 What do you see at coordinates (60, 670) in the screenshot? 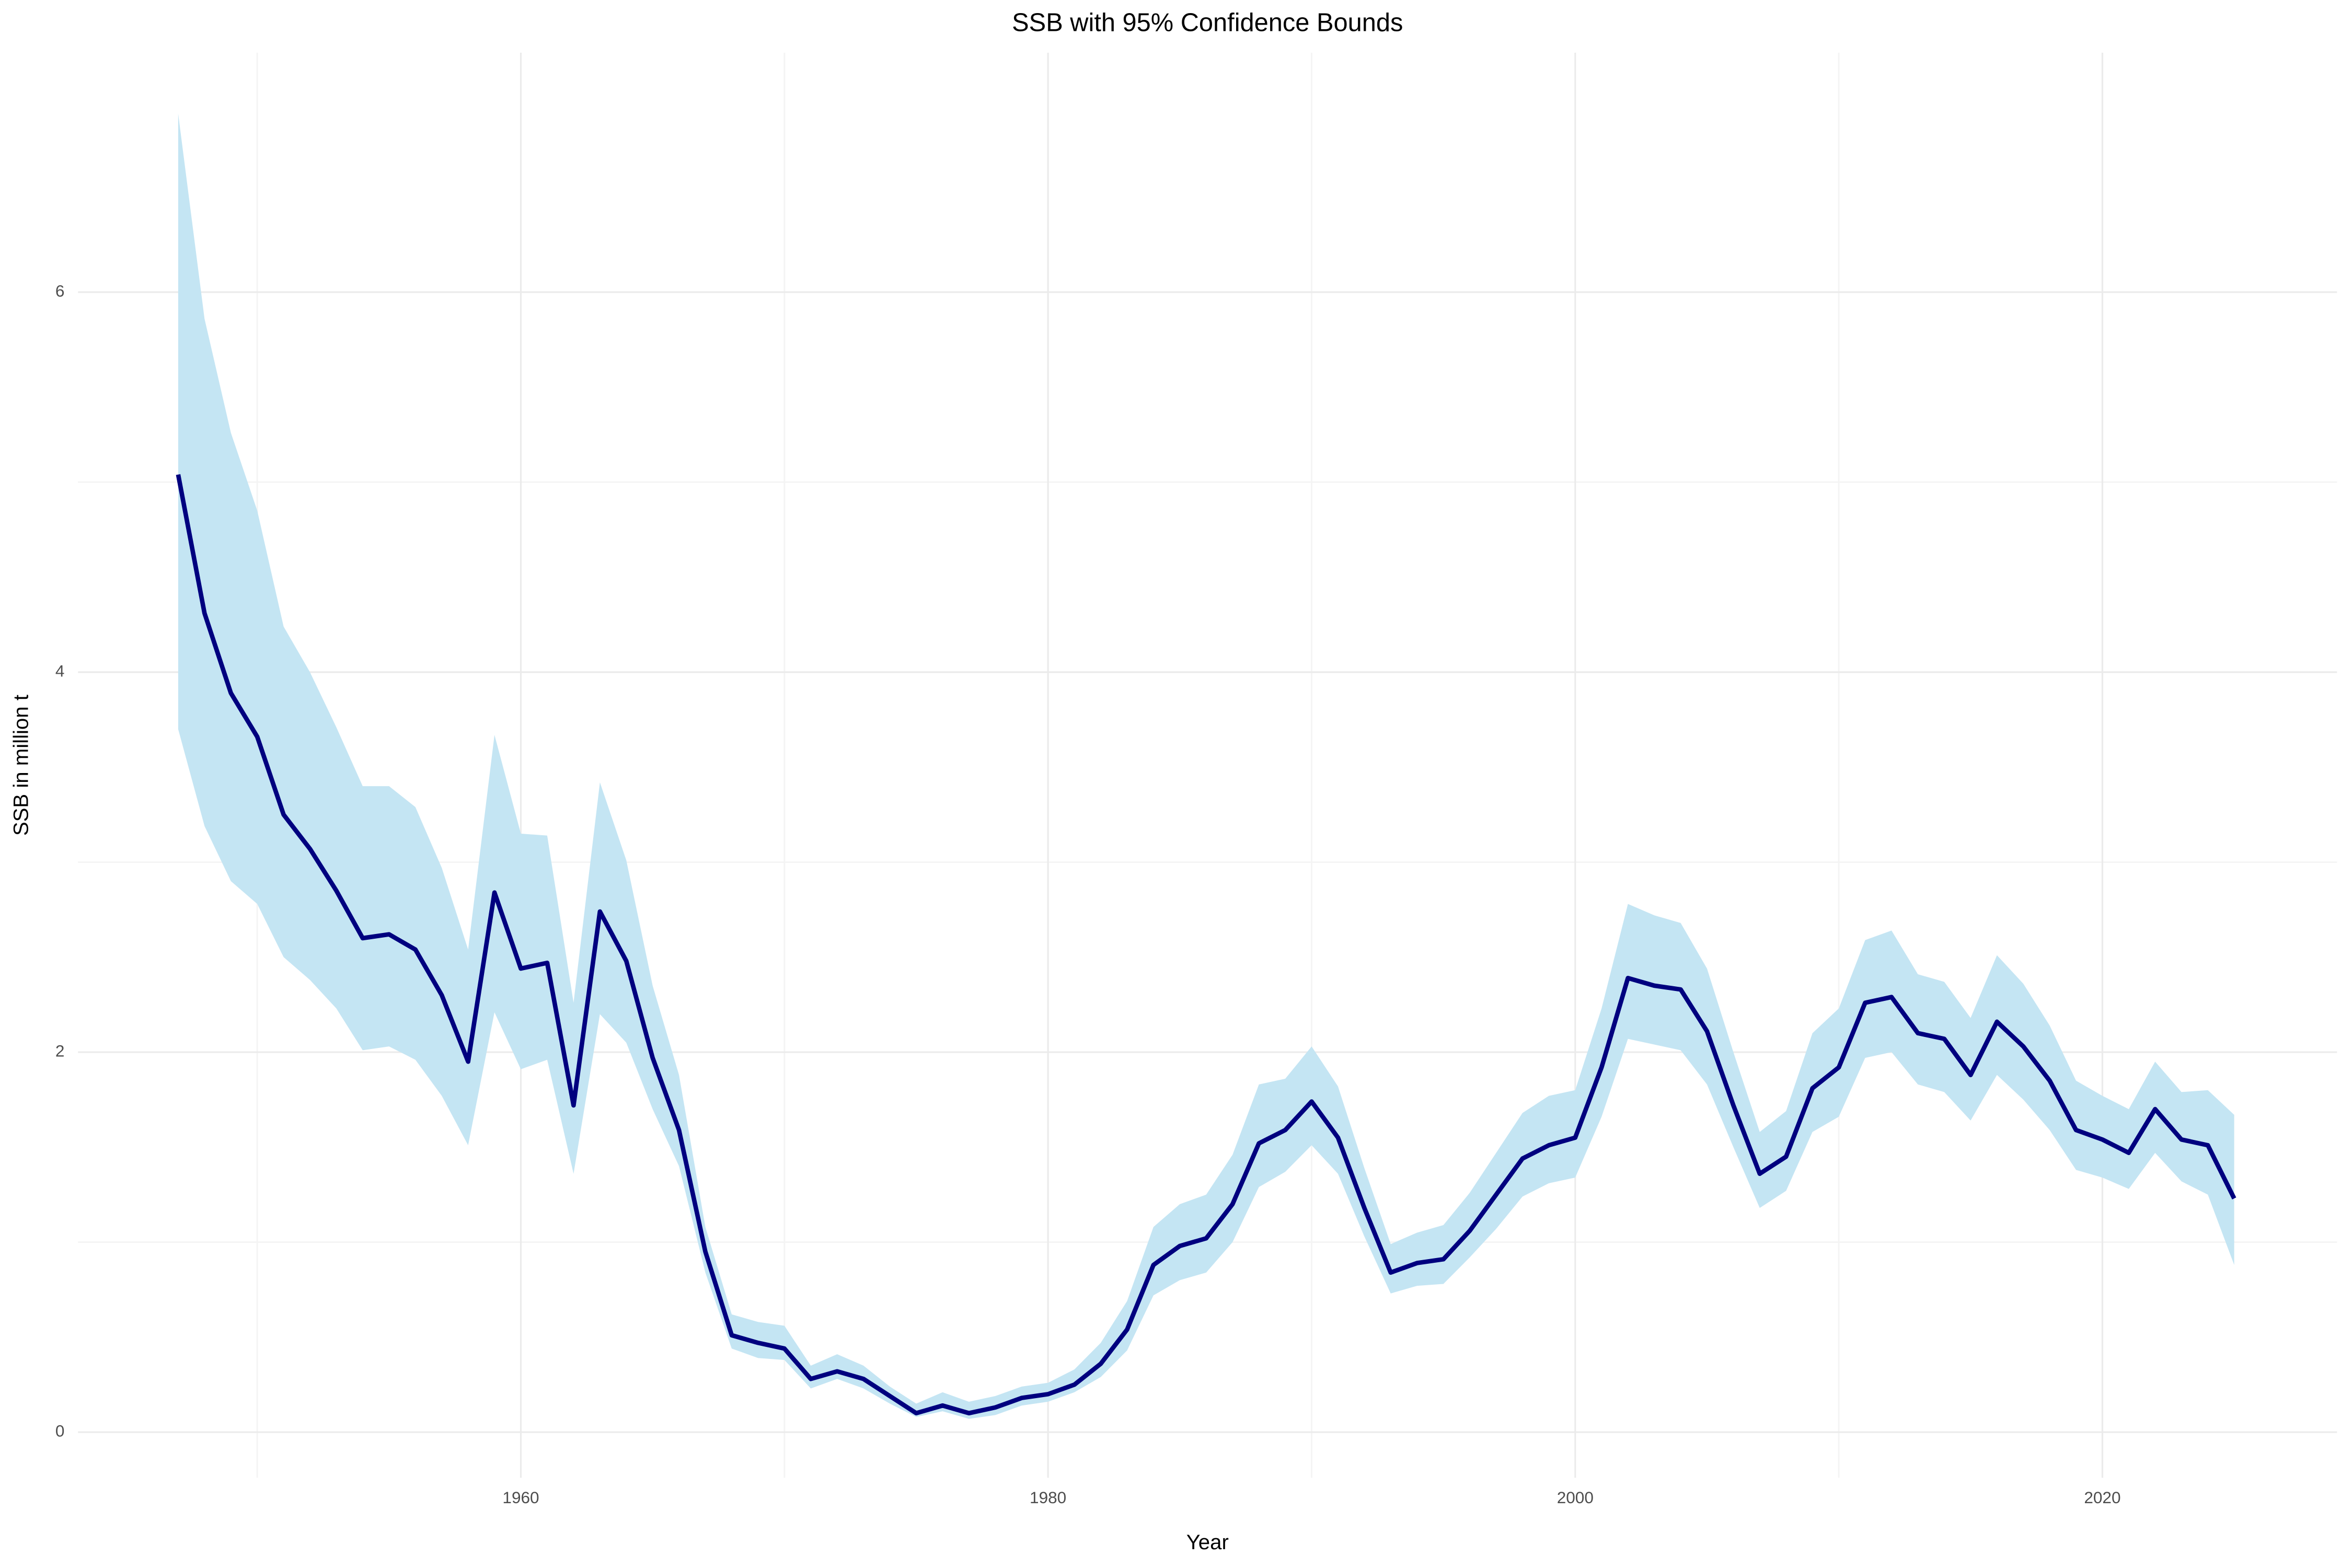
I see `y-tick-label: 4` at bounding box center [60, 670].